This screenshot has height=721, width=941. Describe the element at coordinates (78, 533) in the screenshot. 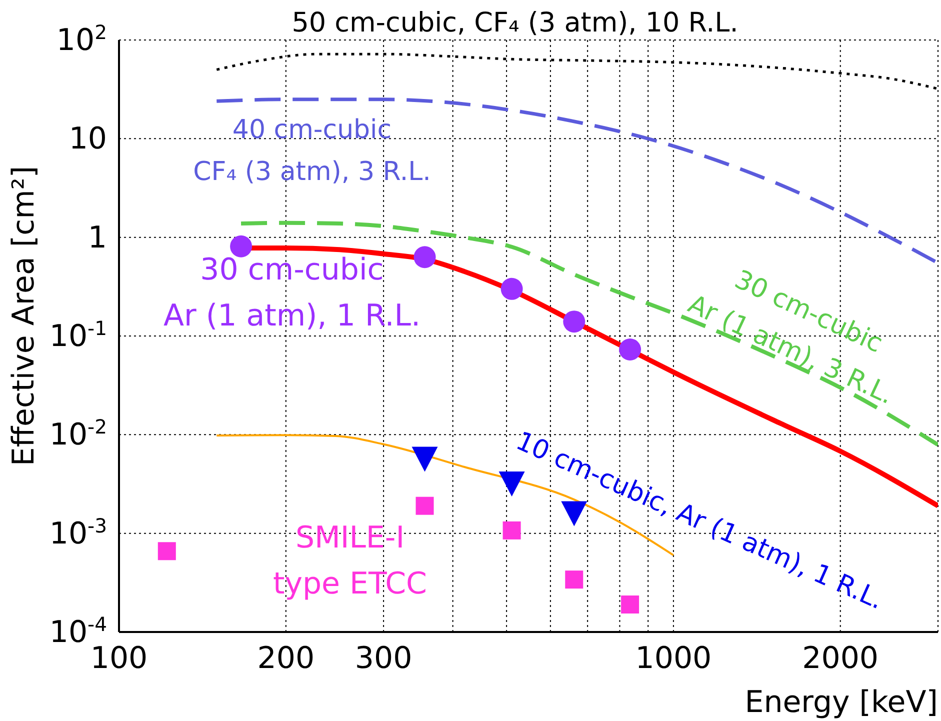

I see `y-tick-label: 10$^{-3}$` at that location.